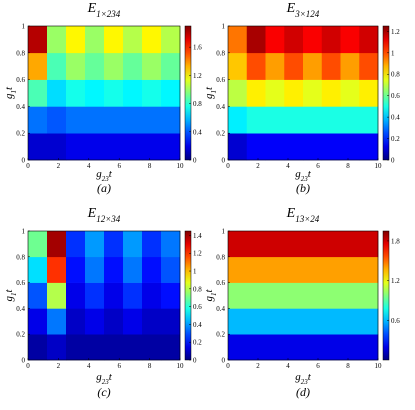  I want to click on x-tick-label: 0, so click(28, 366).